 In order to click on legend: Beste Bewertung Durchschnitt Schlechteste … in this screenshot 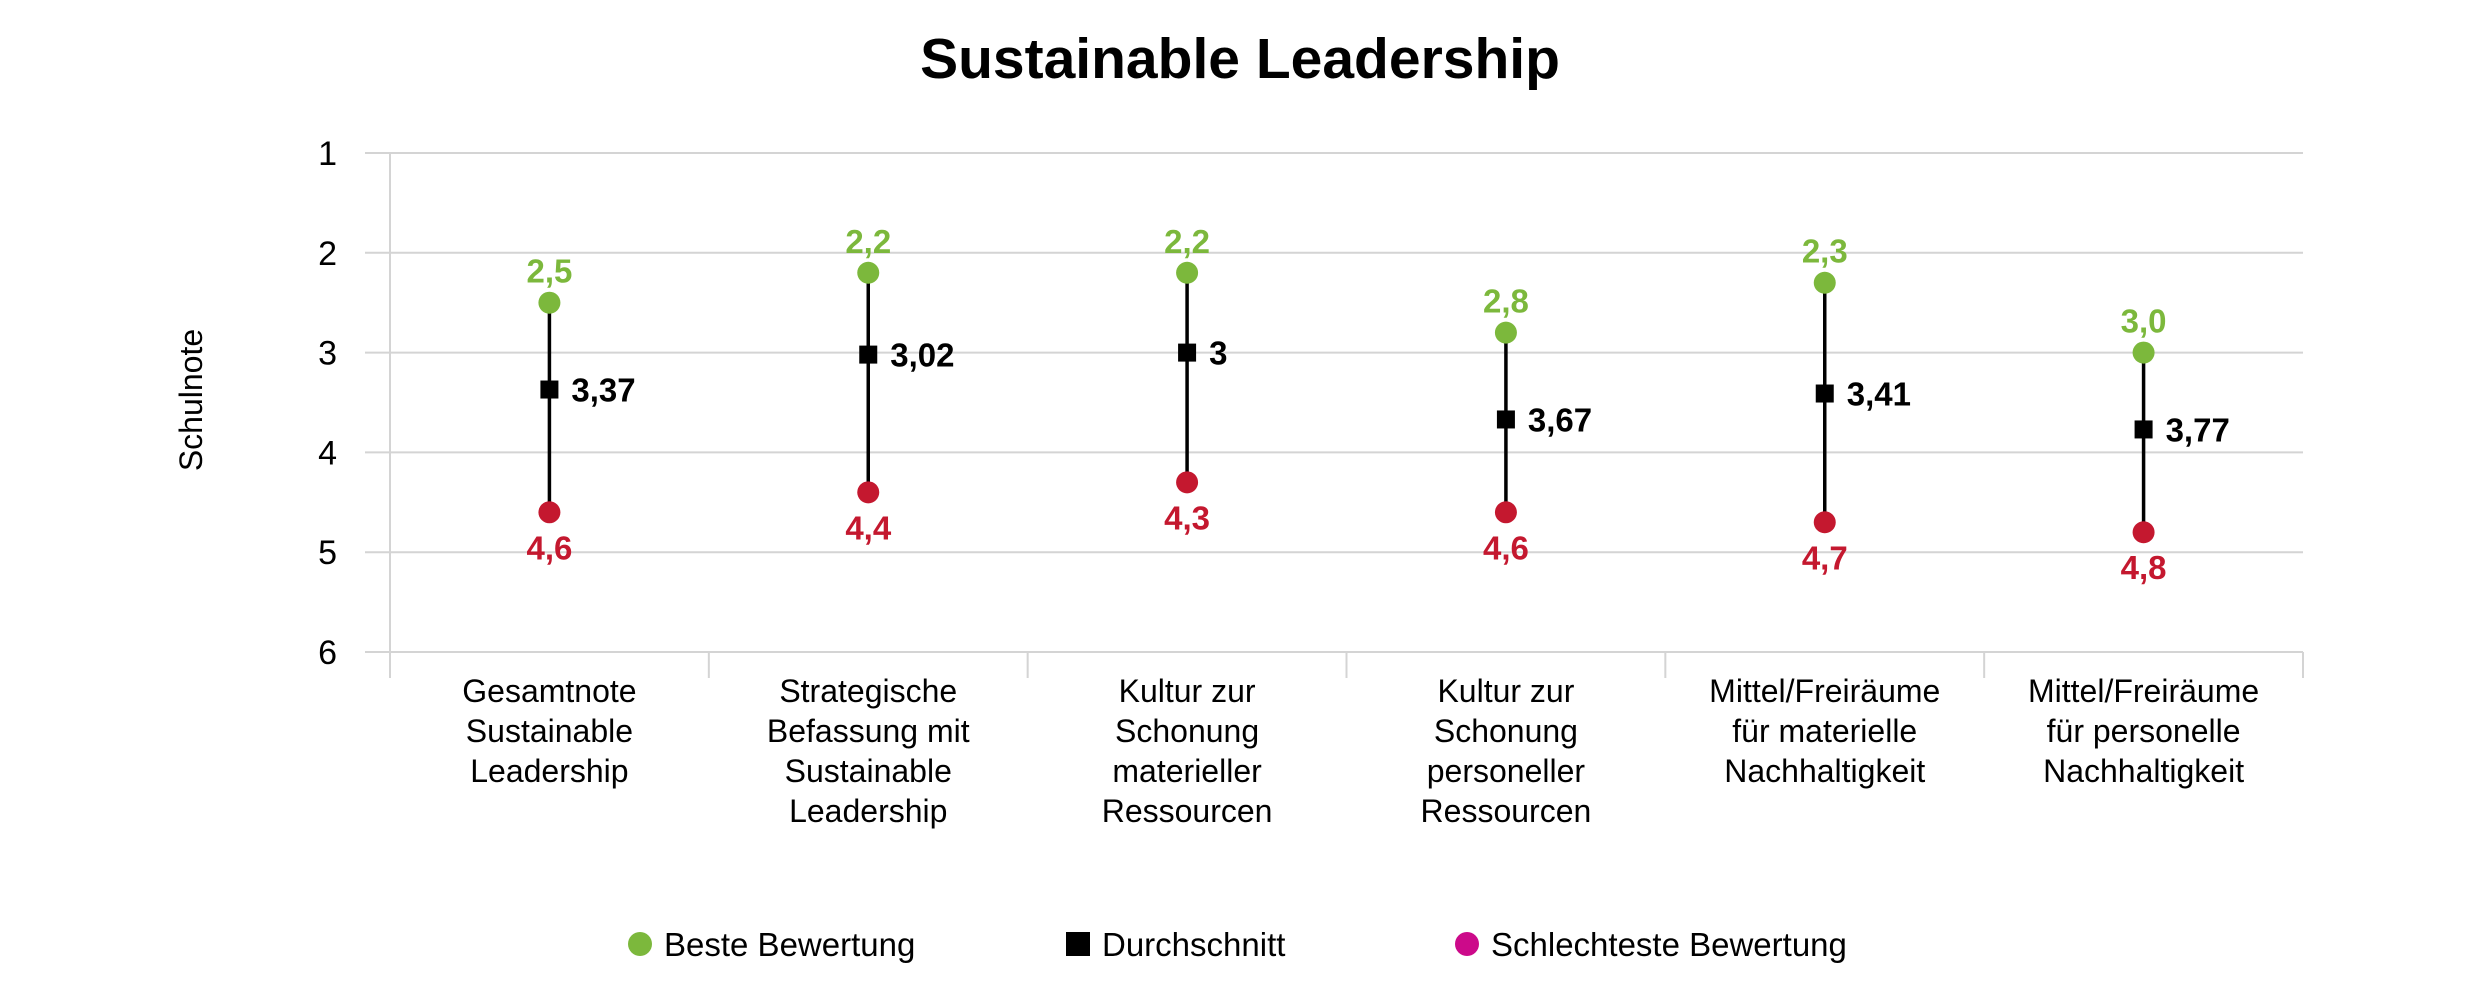, I will do `click(1237, 944)`.